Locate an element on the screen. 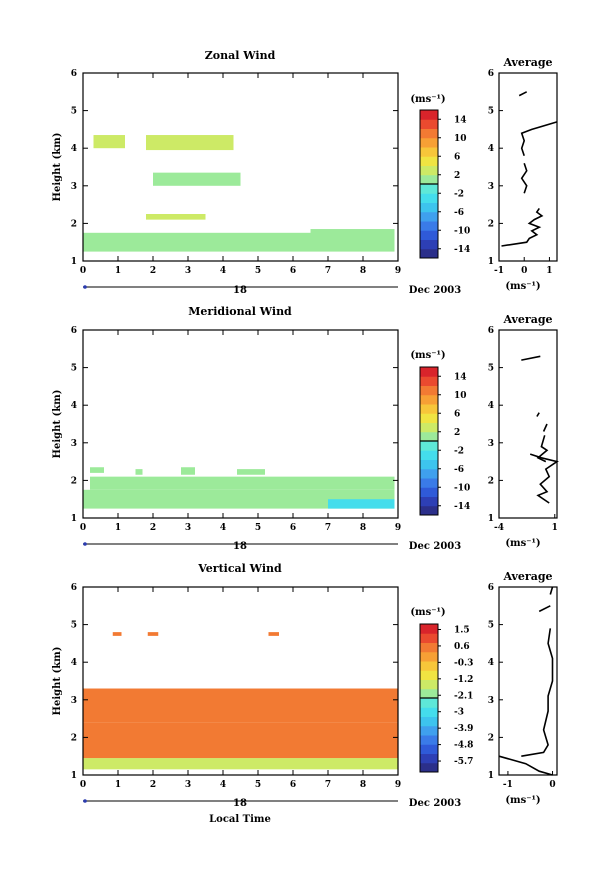 This screenshot has width=610, height=872. zonal-x-tick-label: 1 is located at coordinates (118, 271).